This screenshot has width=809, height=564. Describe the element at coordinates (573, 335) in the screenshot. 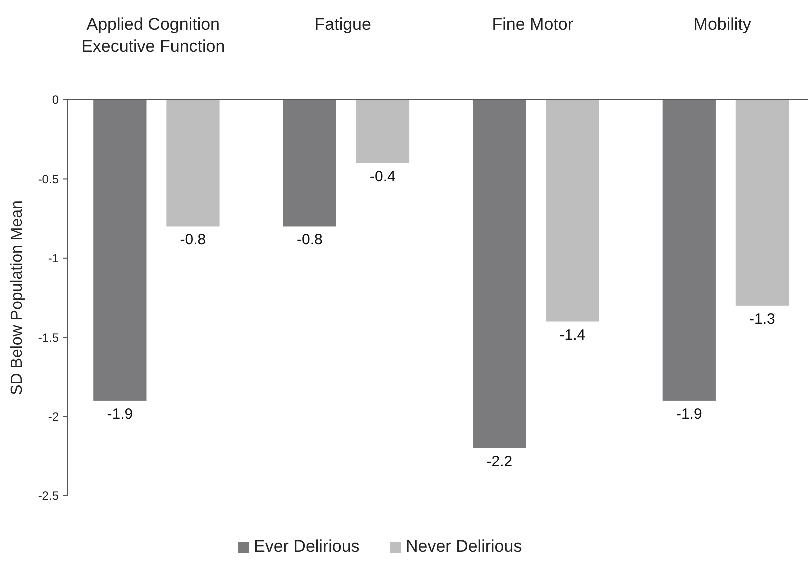

I see `data-label: -1.4` at that location.